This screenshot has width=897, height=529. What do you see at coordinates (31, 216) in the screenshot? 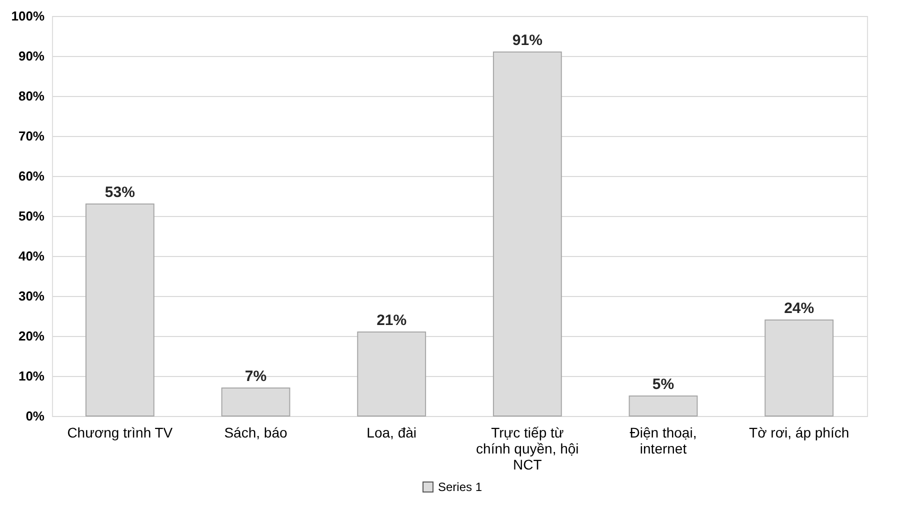
I see `y-tick-label: 50%` at bounding box center [31, 216].